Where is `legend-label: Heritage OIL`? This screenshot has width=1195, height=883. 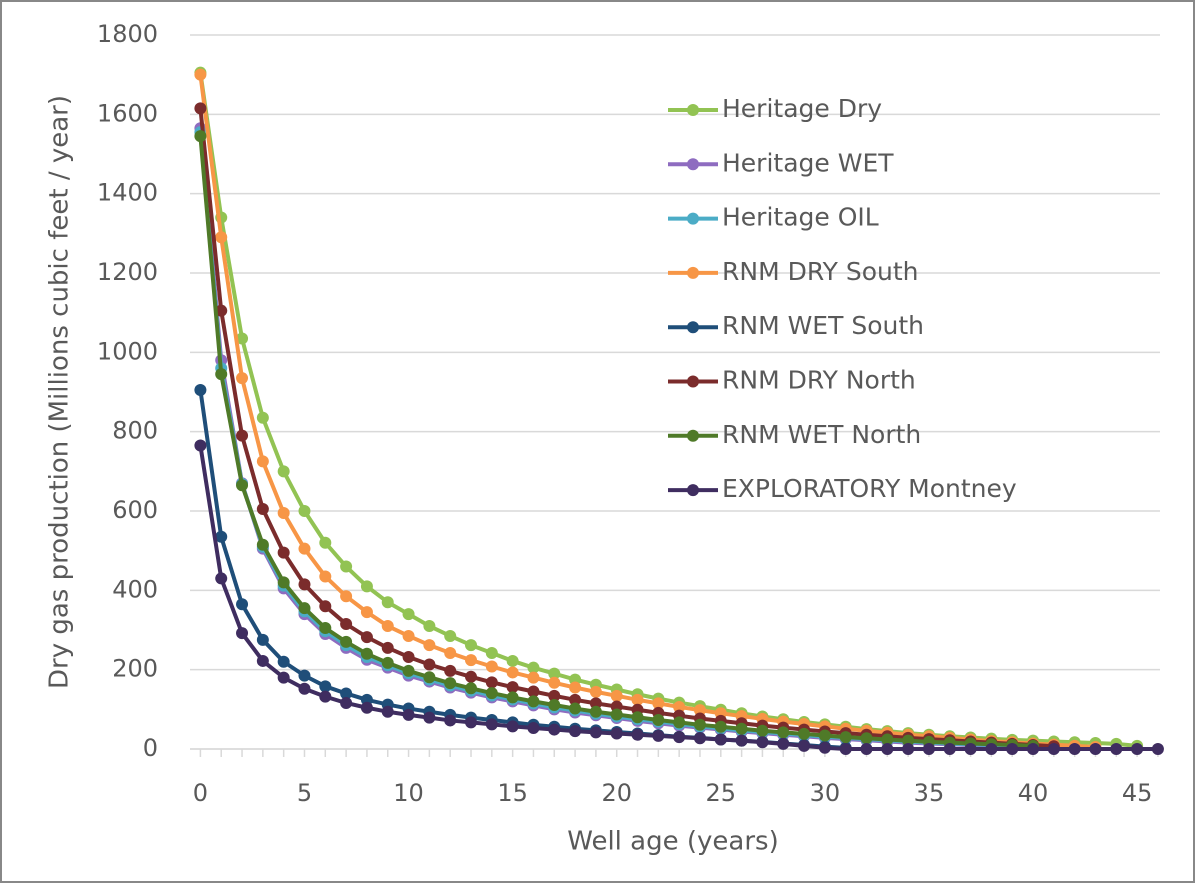 legend-label: Heritage OIL is located at coordinates (800, 217).